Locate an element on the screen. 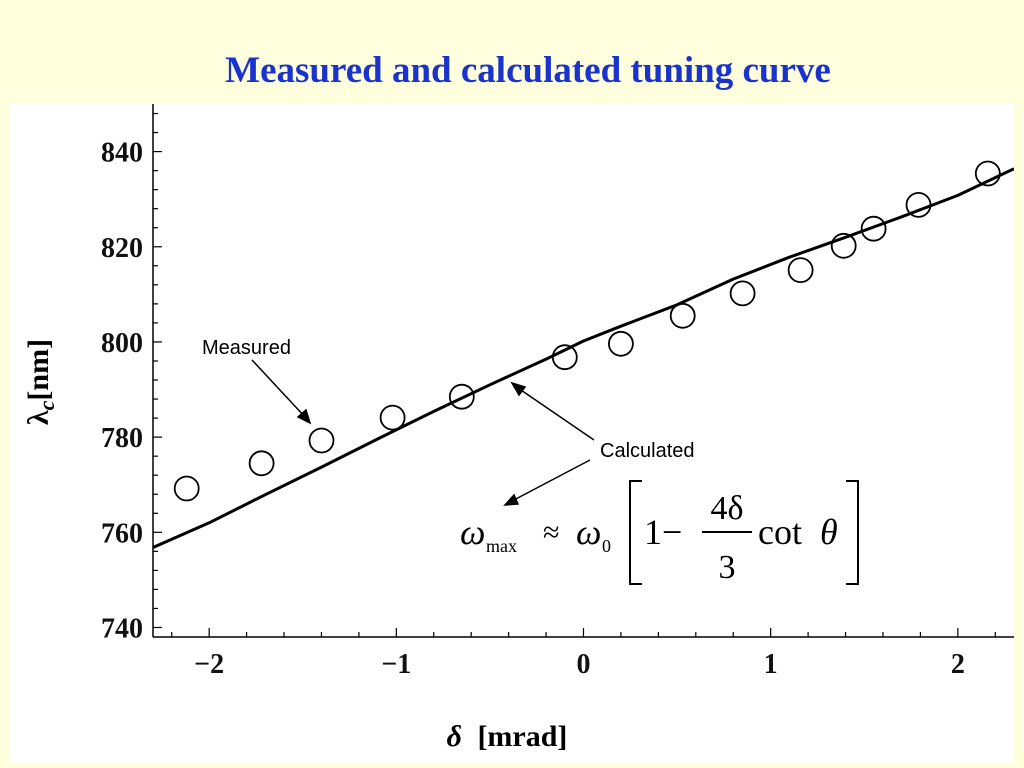 This screenshot has width=1024, height=768. arrow-calculated-formula is located at coordinates (547, 482).